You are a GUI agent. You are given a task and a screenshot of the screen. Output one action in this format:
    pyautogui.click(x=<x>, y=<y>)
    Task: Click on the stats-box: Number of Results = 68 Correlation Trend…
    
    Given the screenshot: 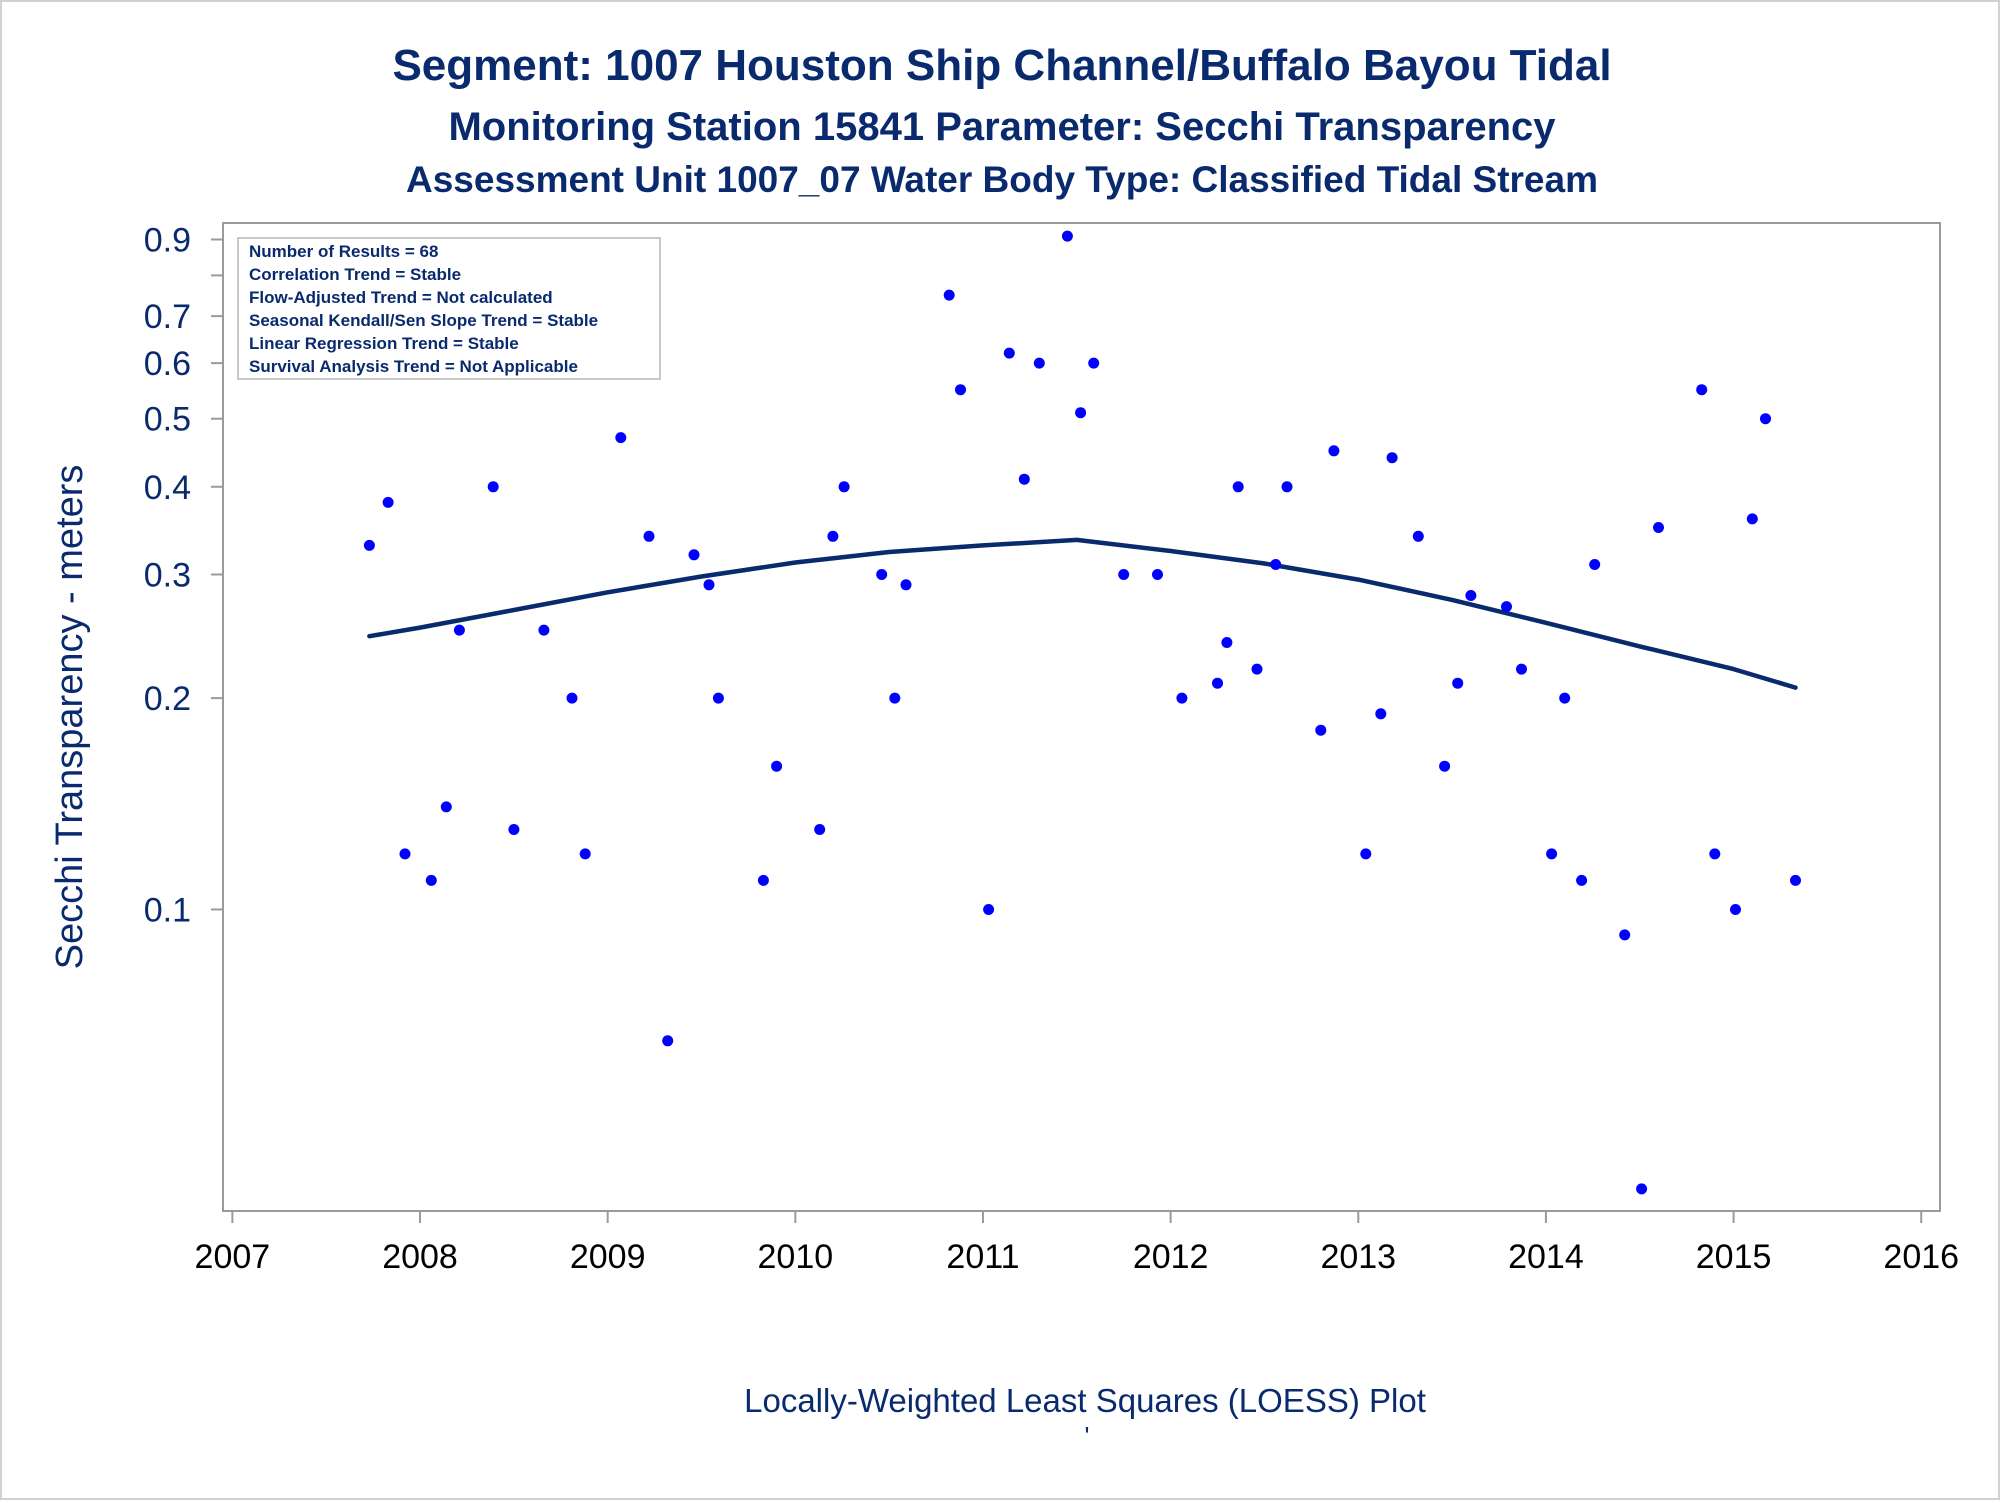 What is the action you would take?
    pyautogui.click(x=449, y=308)
    